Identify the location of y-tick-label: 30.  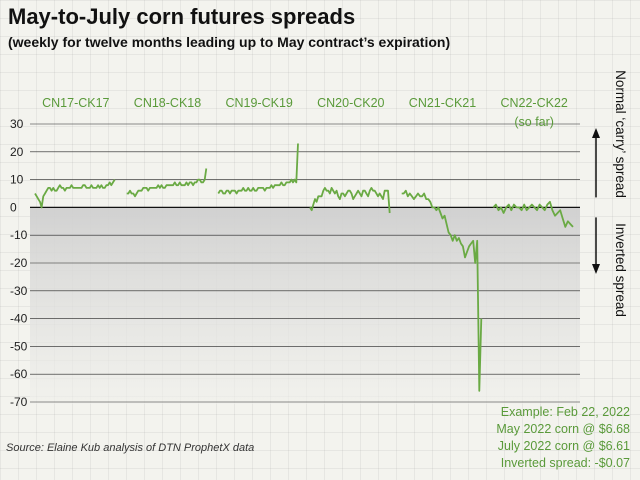
(17, 124).